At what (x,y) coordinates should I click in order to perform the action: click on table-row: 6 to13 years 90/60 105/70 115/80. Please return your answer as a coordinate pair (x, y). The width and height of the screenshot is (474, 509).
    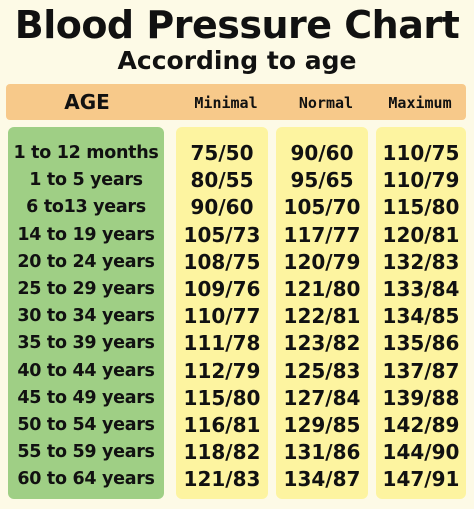
    Looking at the image, I should click on (237, 207).